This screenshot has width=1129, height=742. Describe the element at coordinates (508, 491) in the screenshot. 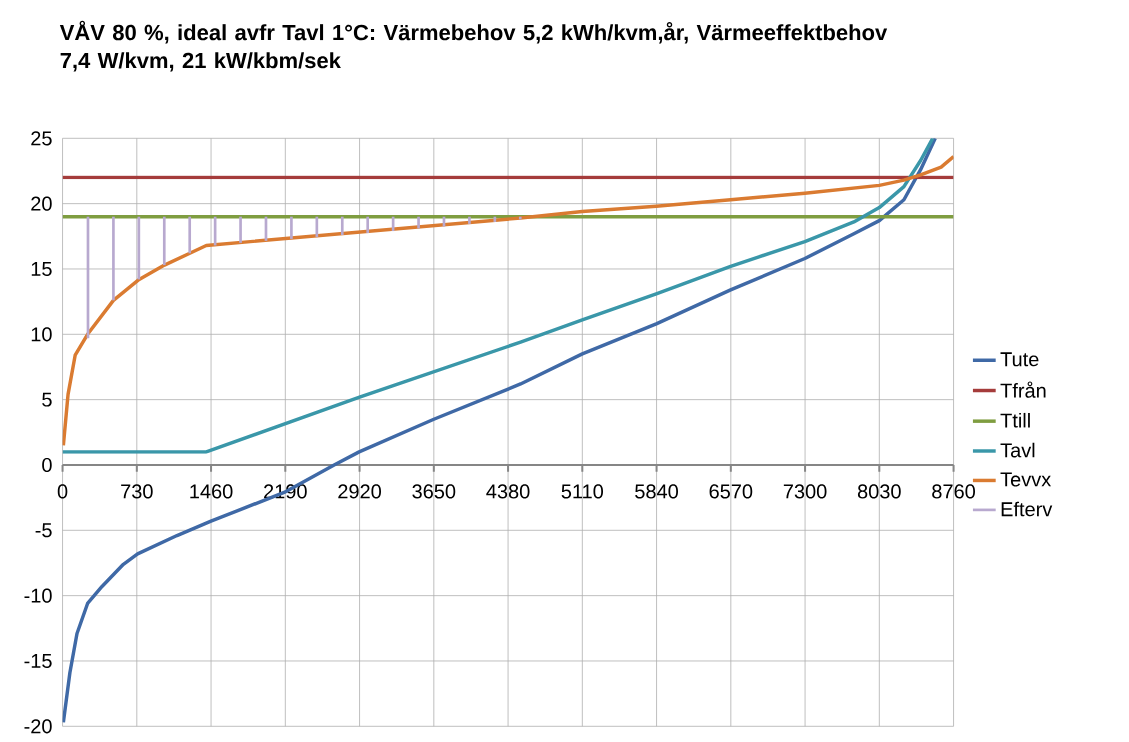

I see `x-tick-label: 4380` at that location.